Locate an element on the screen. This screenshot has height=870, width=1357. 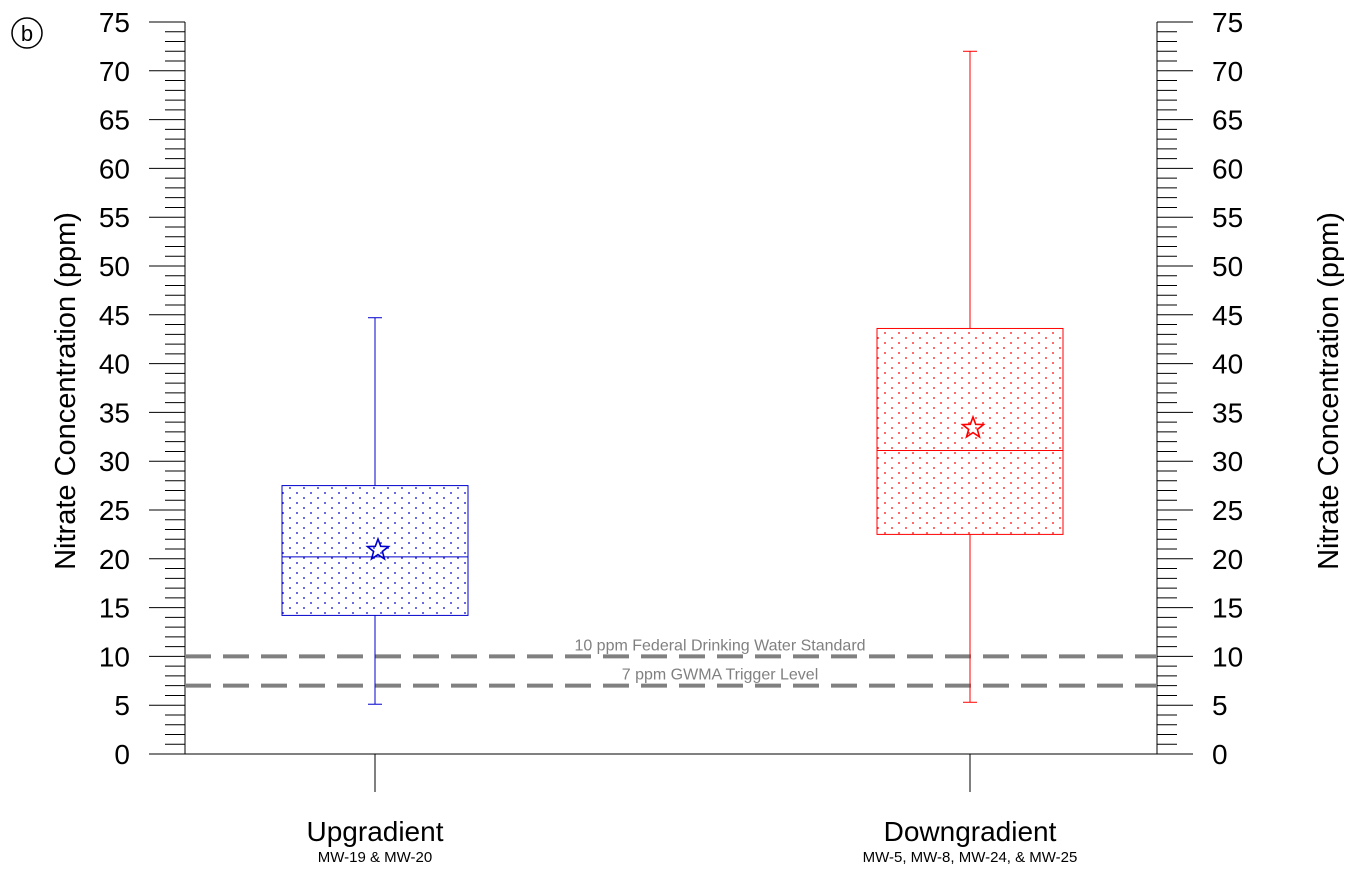
right-tick-label: 70 is located at coordinates (1227, 71).